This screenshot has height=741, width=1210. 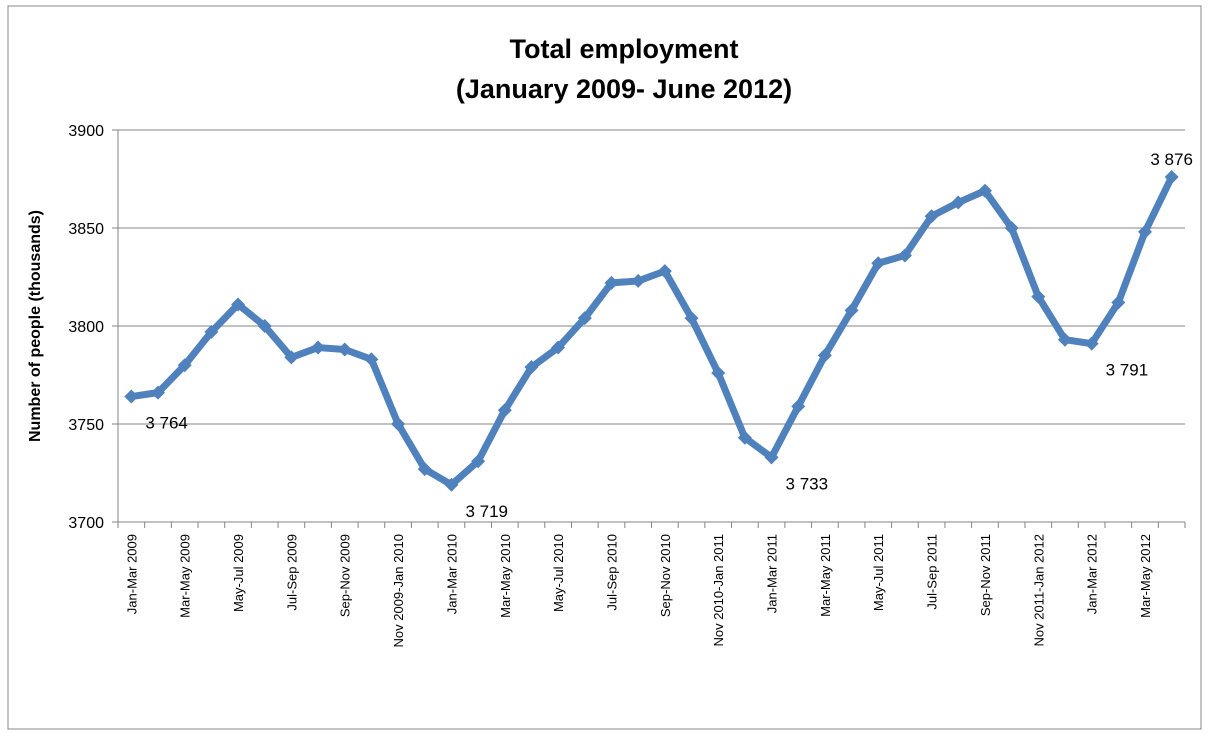 What do you see at coordinates (185, 576) in the screenshot?
I see `x-tick-label: Mar-May 2009` at bounding box center [185, 576].